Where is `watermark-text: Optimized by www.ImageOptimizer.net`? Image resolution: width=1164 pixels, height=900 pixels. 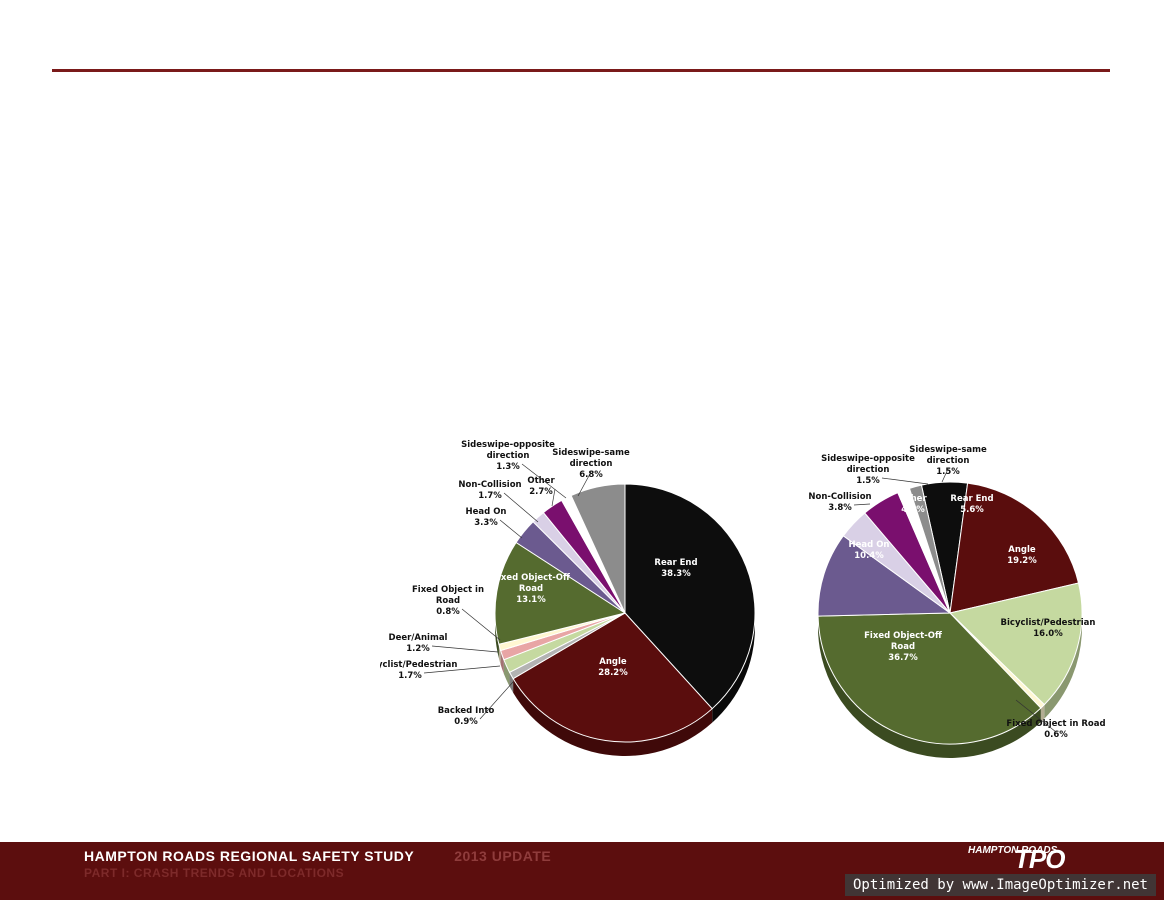 watermark-text: Optimized by www.ImageOptimizer.net is located at coordinates (1000, 885).